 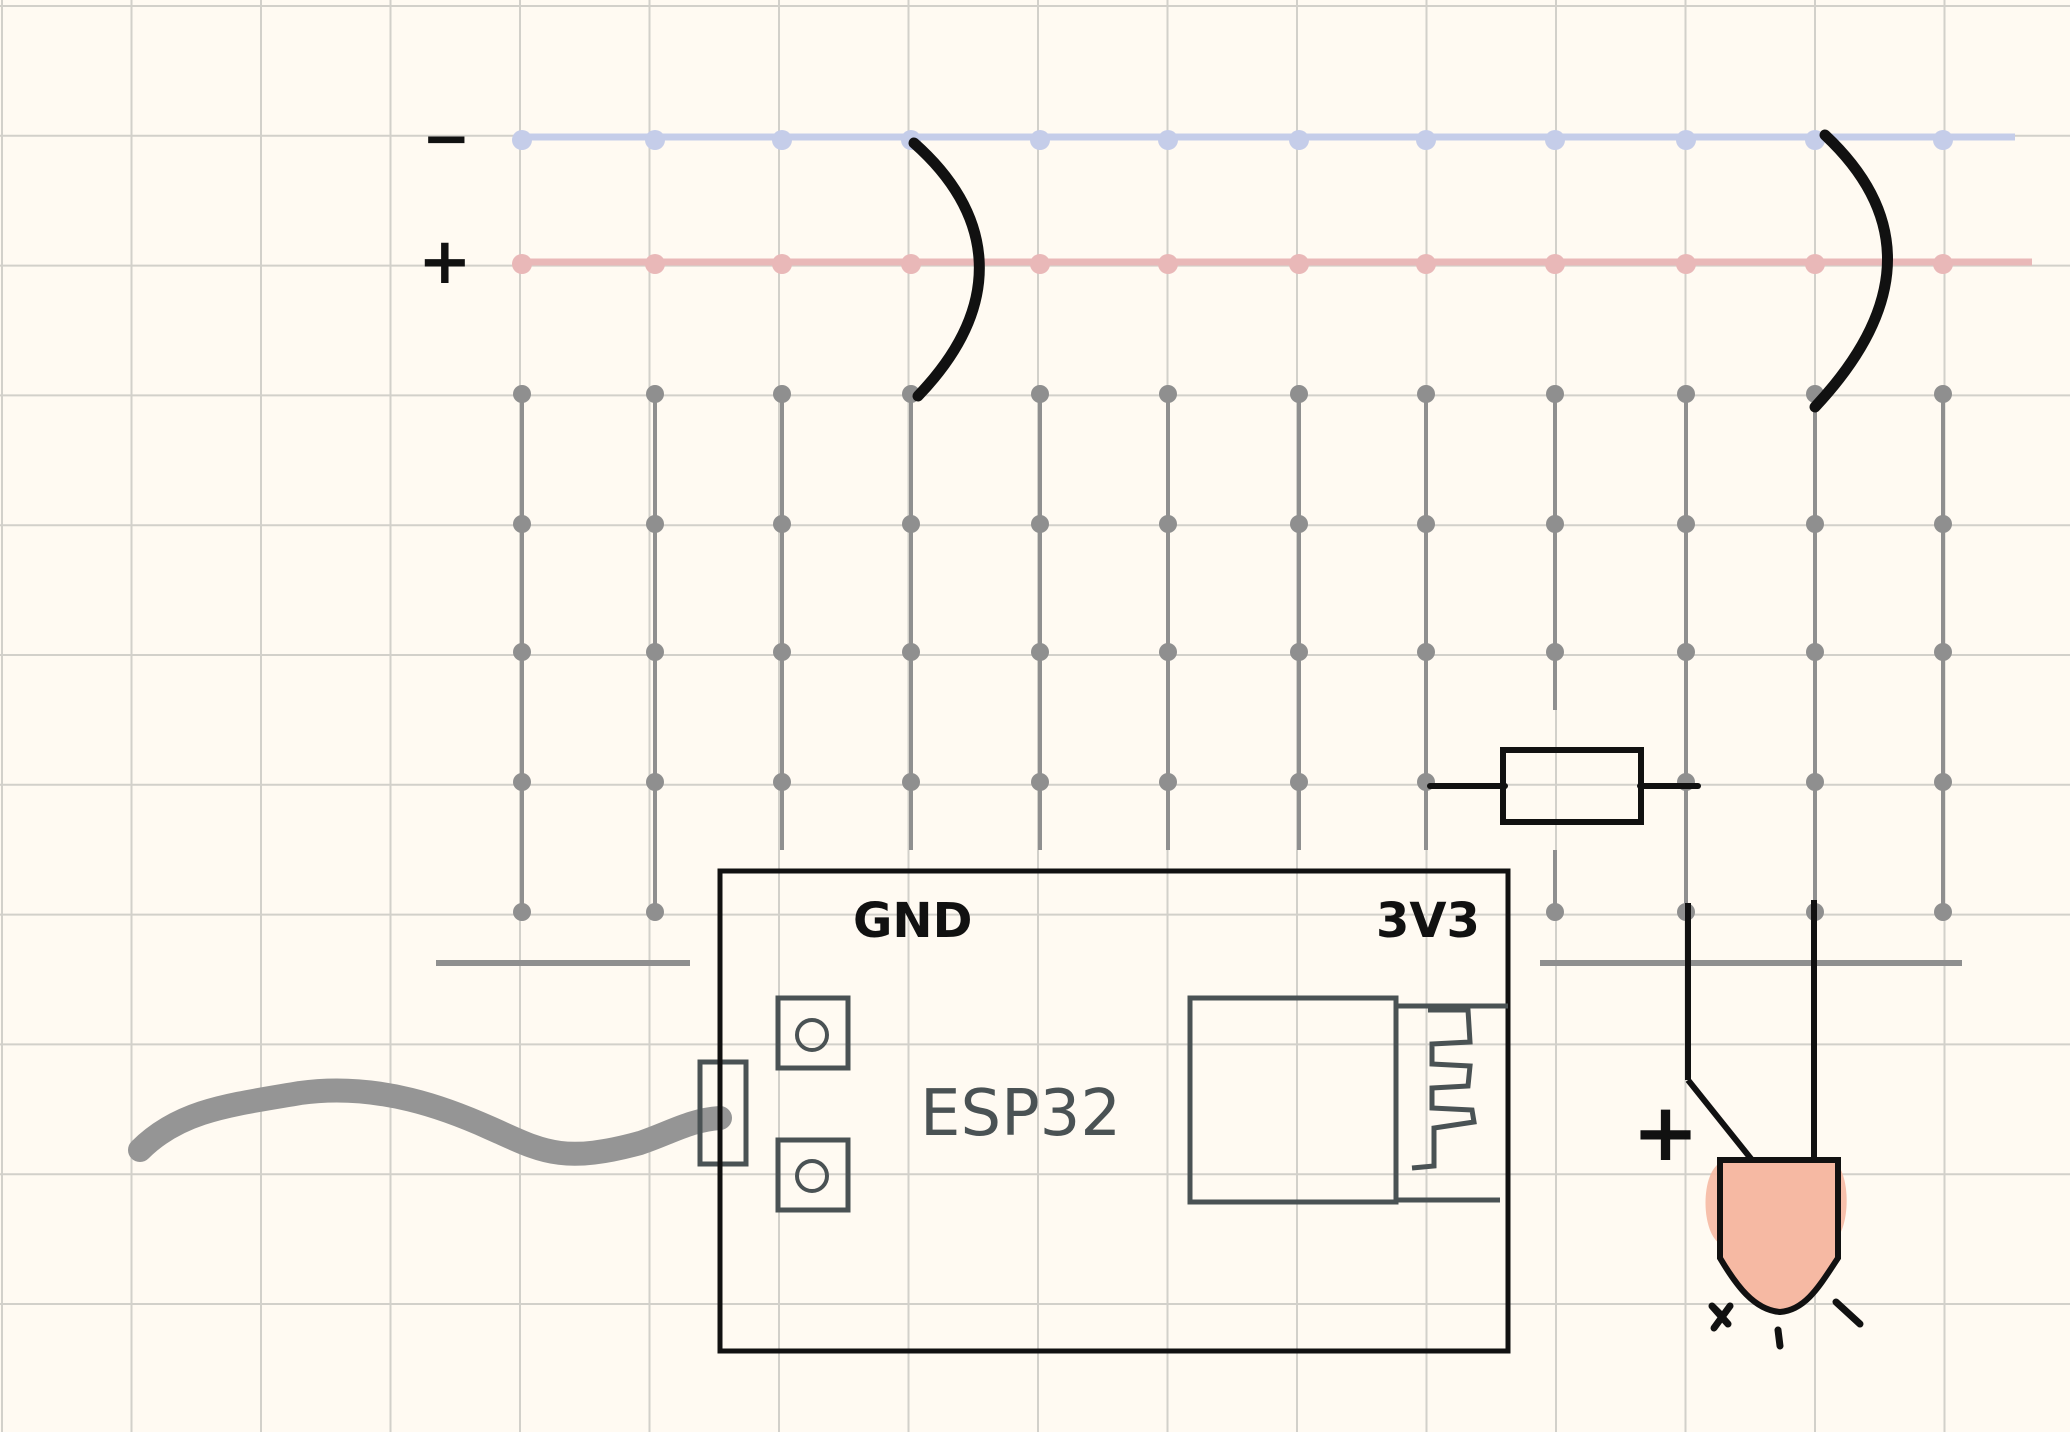 I want to click on esp32-button-top, so click(x=813, y=1033).